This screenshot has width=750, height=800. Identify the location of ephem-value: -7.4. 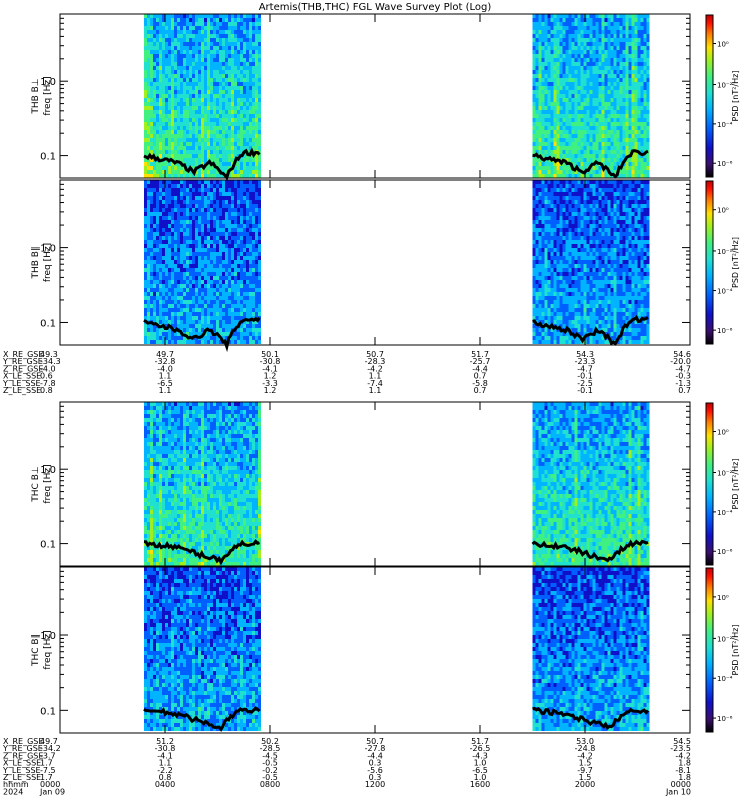
(375, 383).